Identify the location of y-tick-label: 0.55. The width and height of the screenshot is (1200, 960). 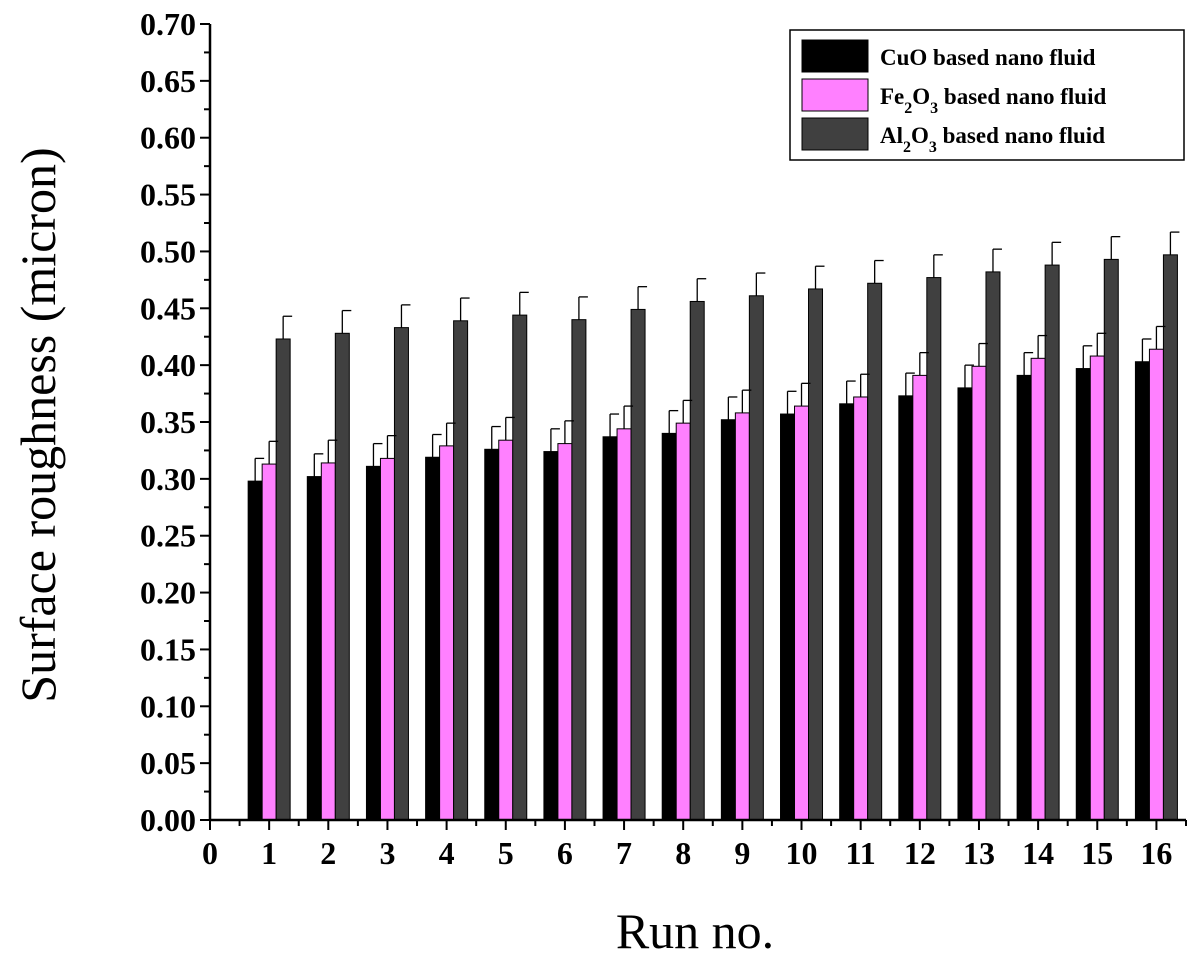
(168, 195).